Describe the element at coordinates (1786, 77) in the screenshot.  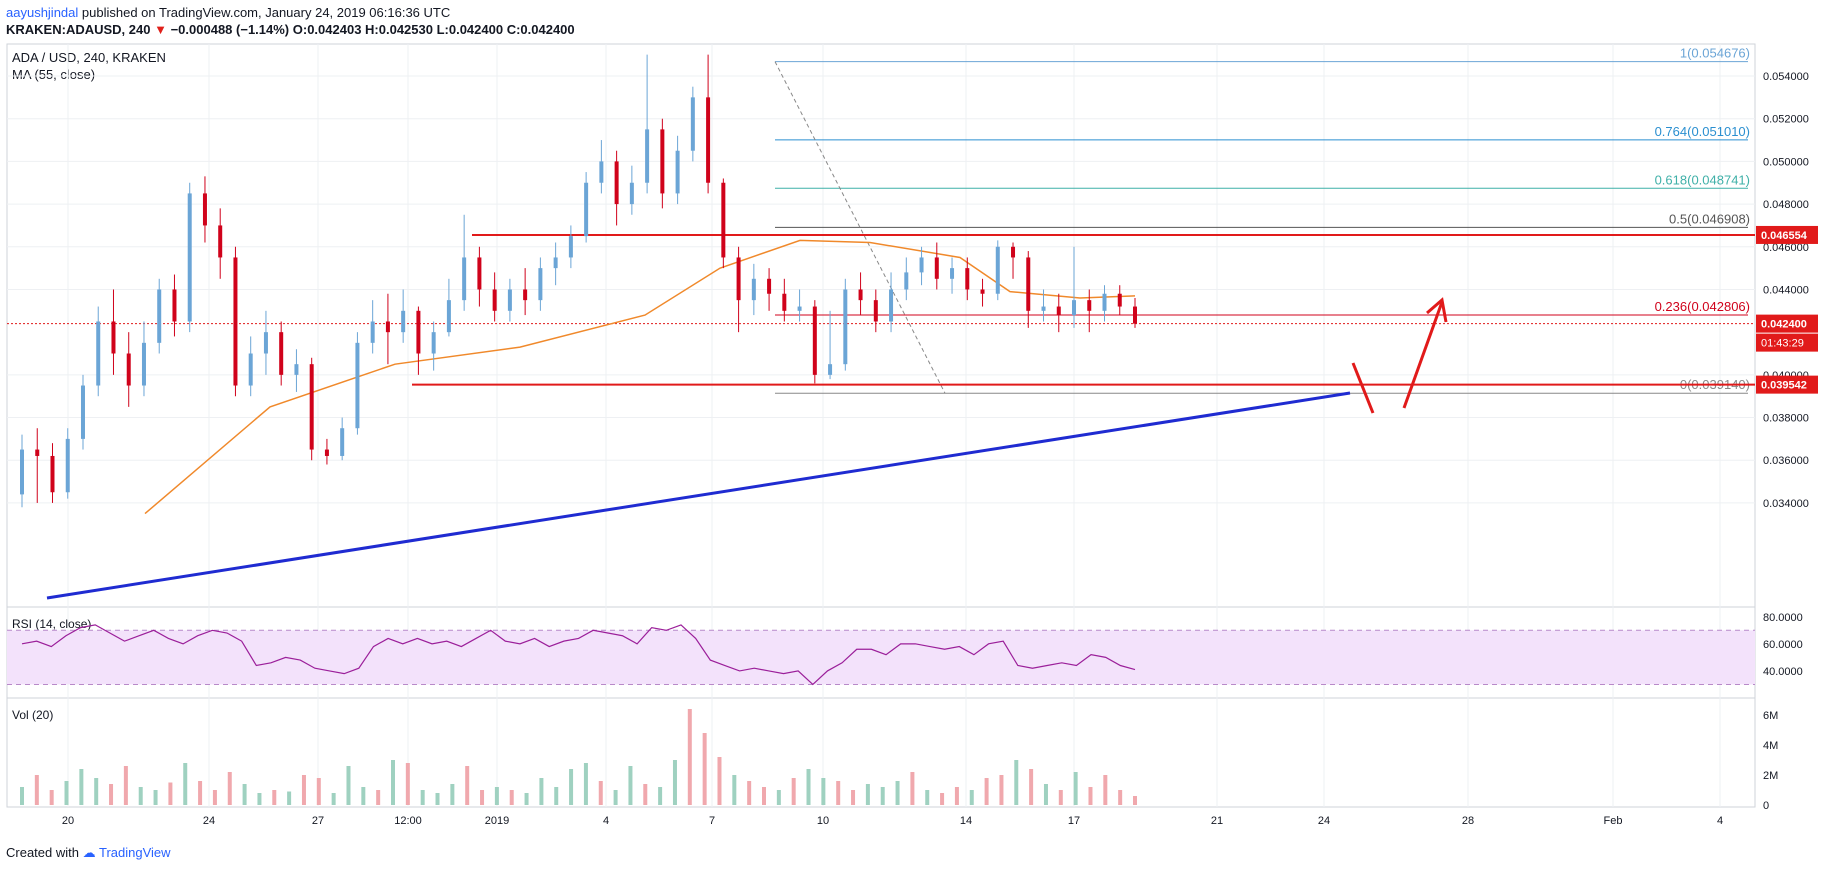
I see `price-axis-label: 0.054000` at that location.